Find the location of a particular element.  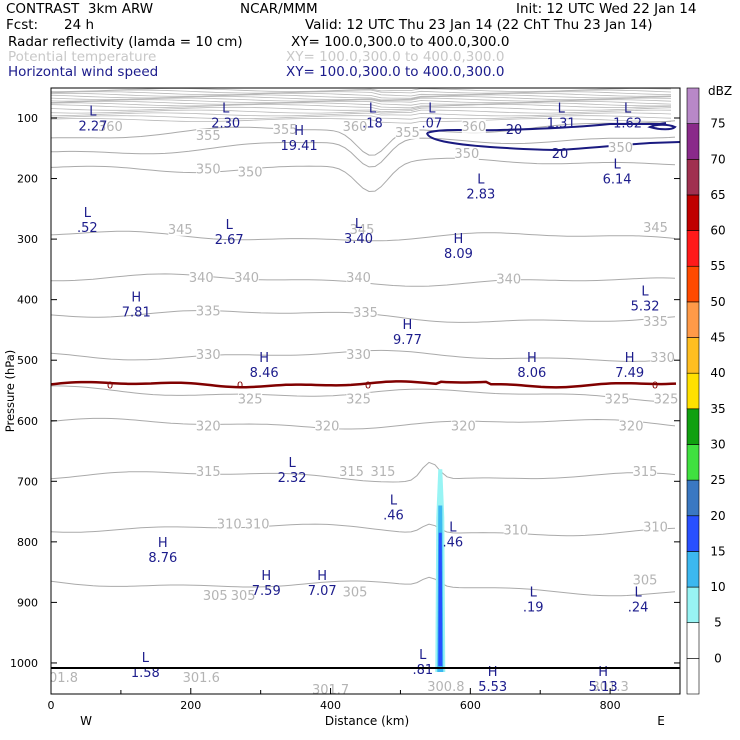

wind-contour-20-loop is located at coordinates (662, 127).